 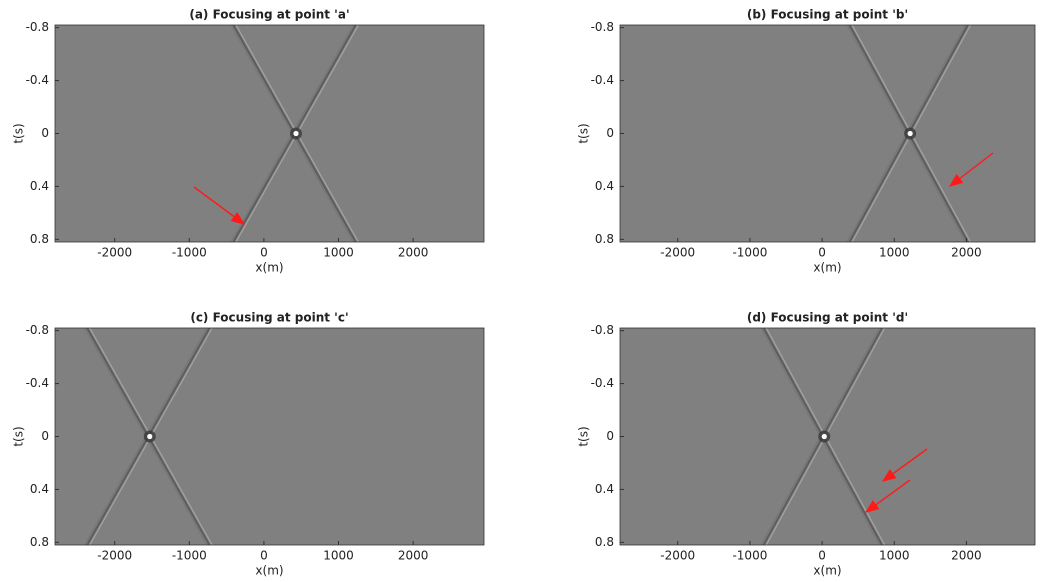 I want to click on panel-title: (d) Focusing at point 'd', so click(x=827, y=318).